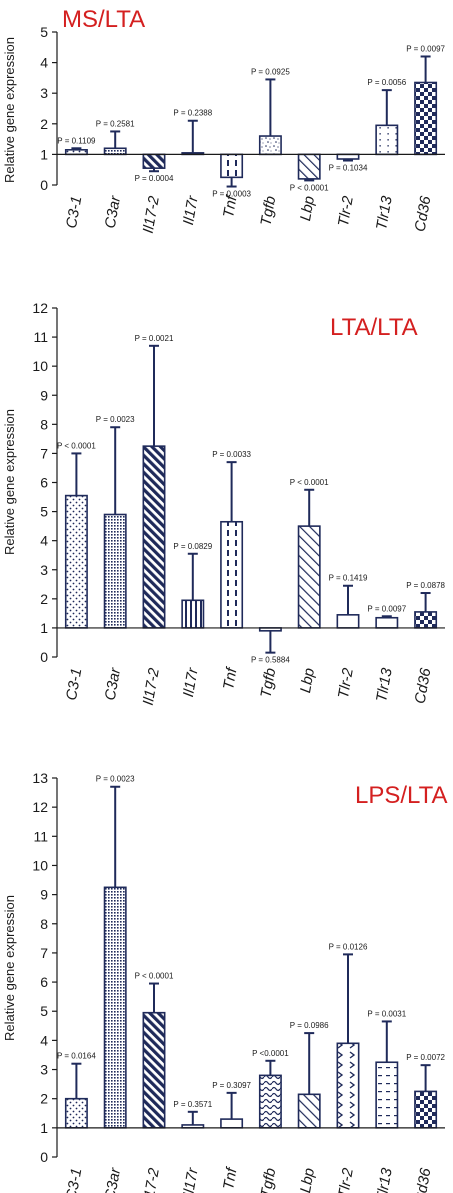 The image size is (453, 1193). I want to click on p-value-label: P = 0.0072, so click(425, 1057).